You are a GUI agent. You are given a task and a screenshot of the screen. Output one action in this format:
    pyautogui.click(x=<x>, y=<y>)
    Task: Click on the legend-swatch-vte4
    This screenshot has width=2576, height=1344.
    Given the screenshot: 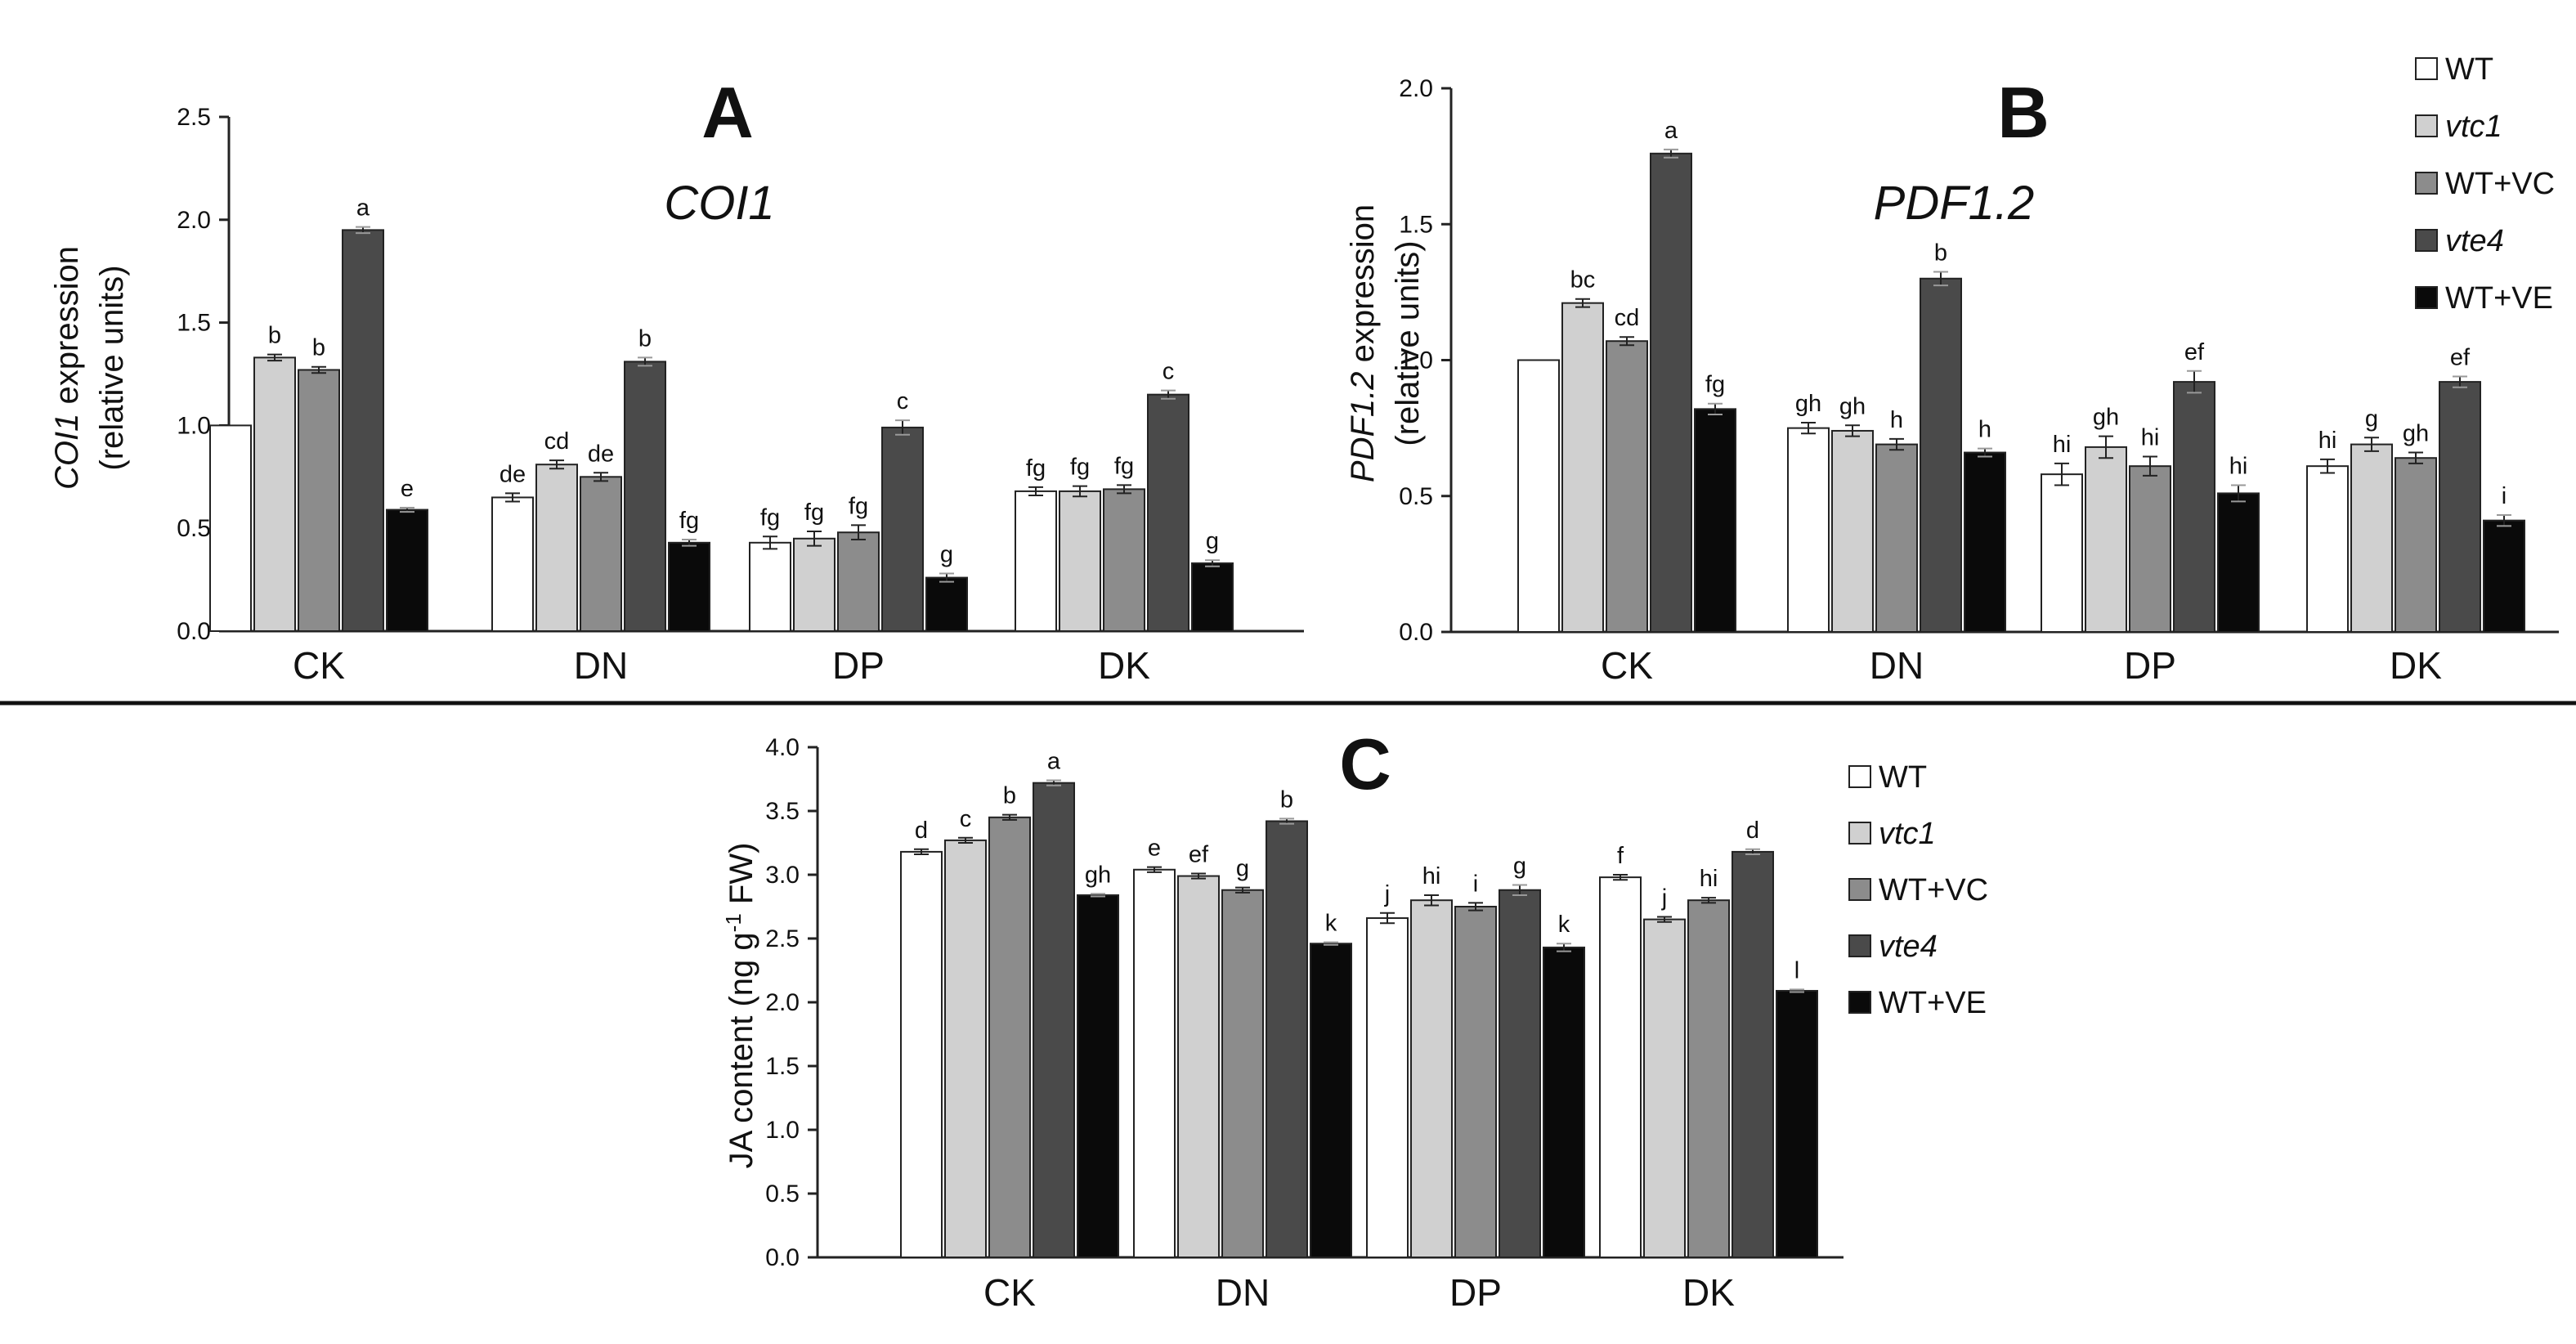 What is the action you would take?
    pyautogui.click(x=2427, y=240)
    